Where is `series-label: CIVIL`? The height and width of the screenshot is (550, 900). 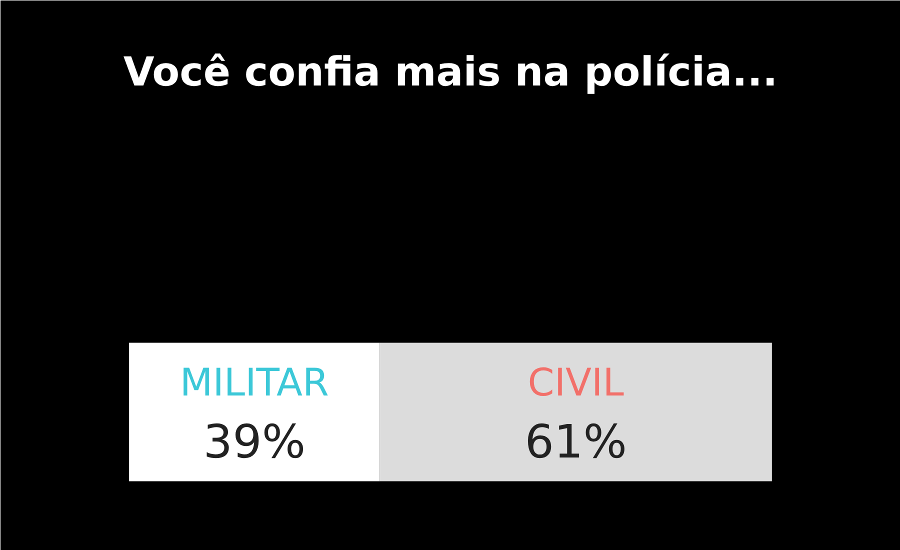 series-label: CIVIL is located at coordinates (576, 382).